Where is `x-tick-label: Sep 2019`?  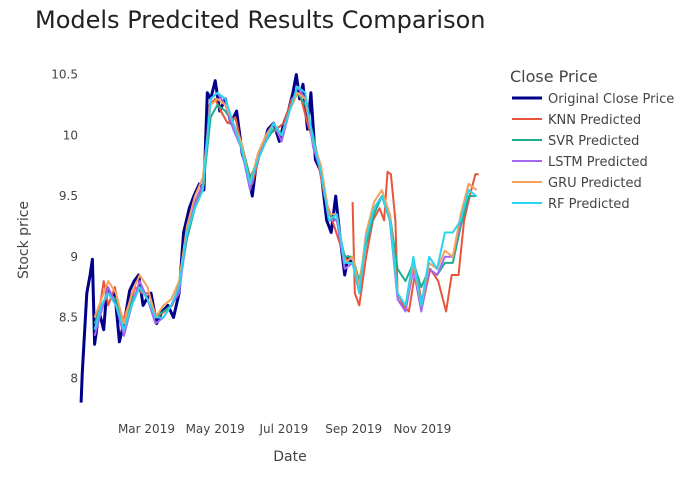
x-tick-label: Sep 2019 is located at coordinates (353, 429).